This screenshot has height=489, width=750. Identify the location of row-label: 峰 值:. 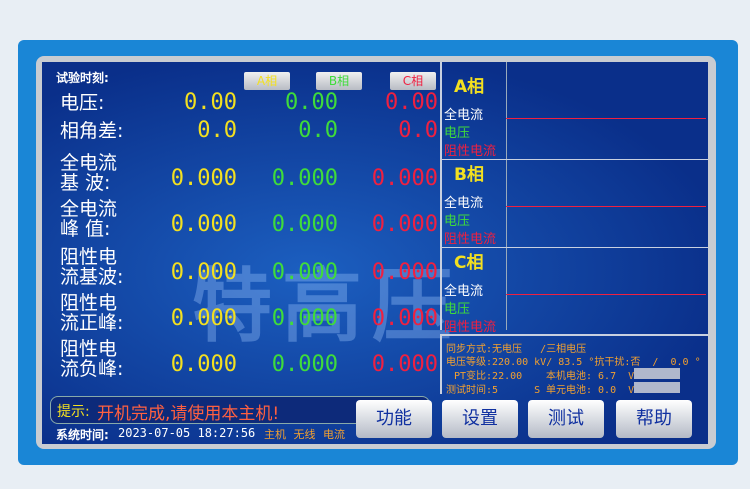
(85, 229).